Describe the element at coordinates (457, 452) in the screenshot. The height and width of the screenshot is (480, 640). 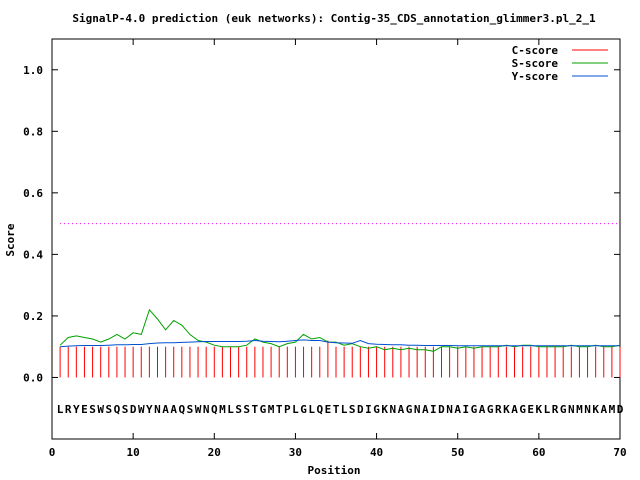
I see `x-tick-label: 50` at that location.